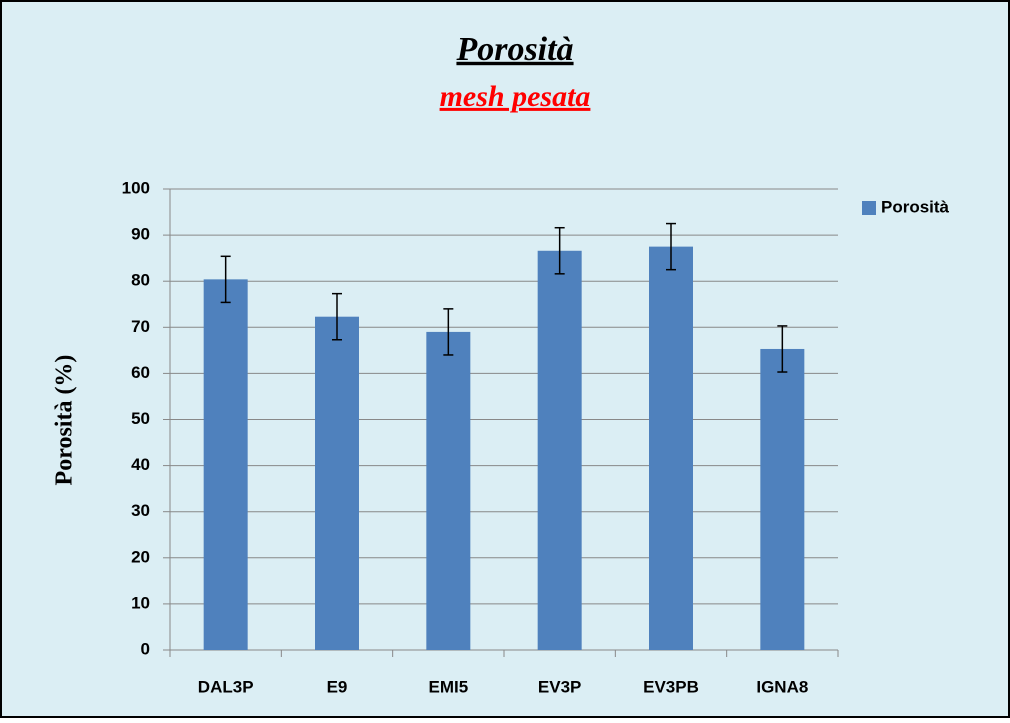  What do you see at coordinates (136, 187) in the screenshot?
I see `y-tick-label: 100` at bounding box center [136, 187].